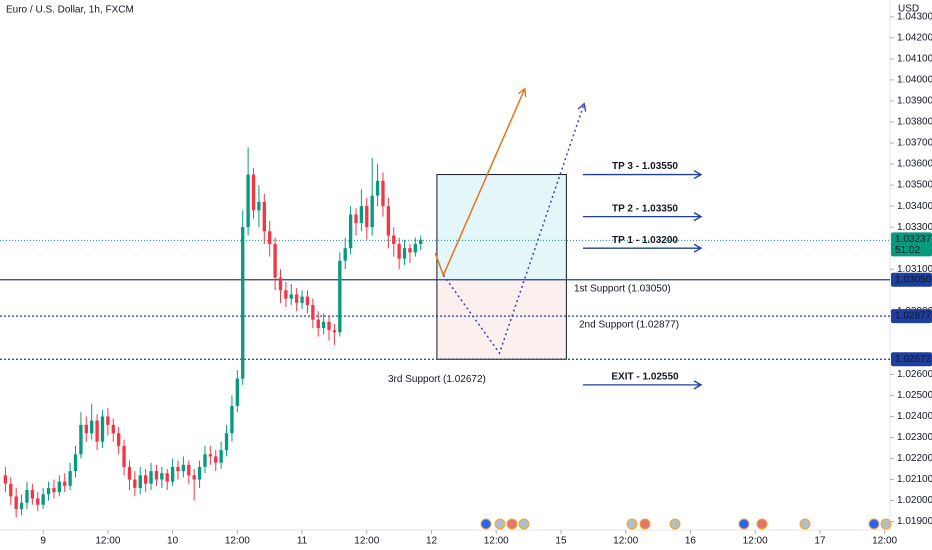  Describe the element at coordinates (914, 206) in the screenshot. I see `y-tick-label: 1.03400` at that location.